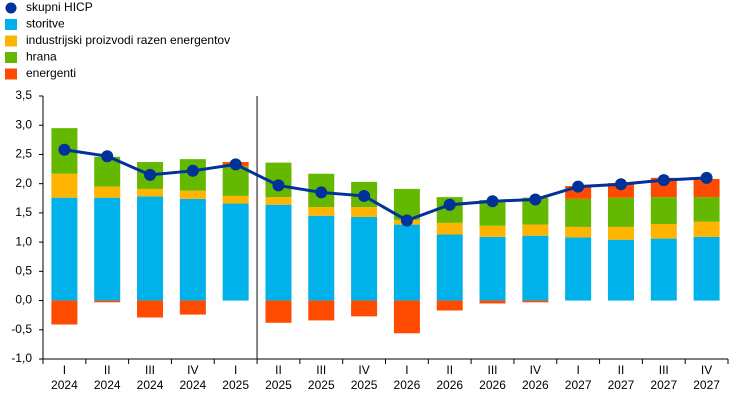 This screenshot has width=744, height=402. I want to click on y-tick-label: -0,5, so click(21, 329).